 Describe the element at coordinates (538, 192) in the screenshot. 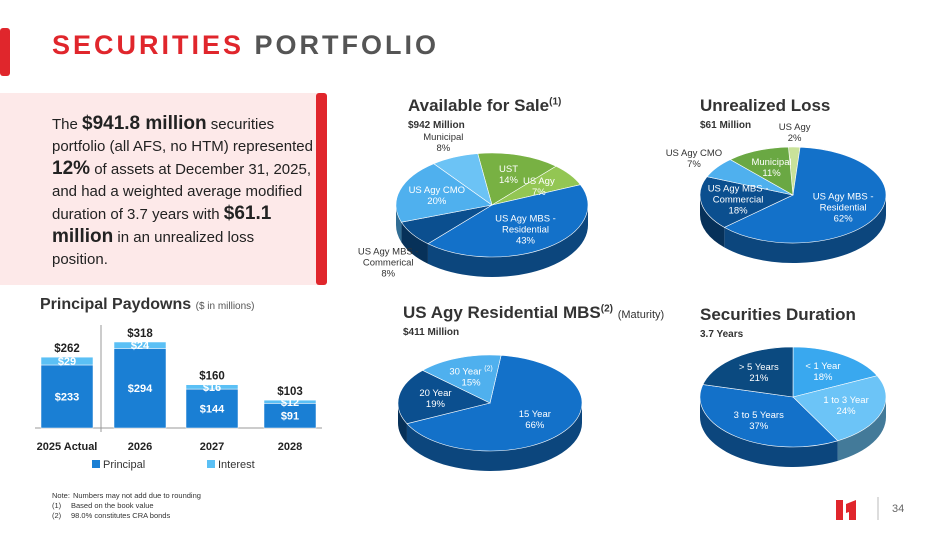

I see `slice-value: 7%` at that location.